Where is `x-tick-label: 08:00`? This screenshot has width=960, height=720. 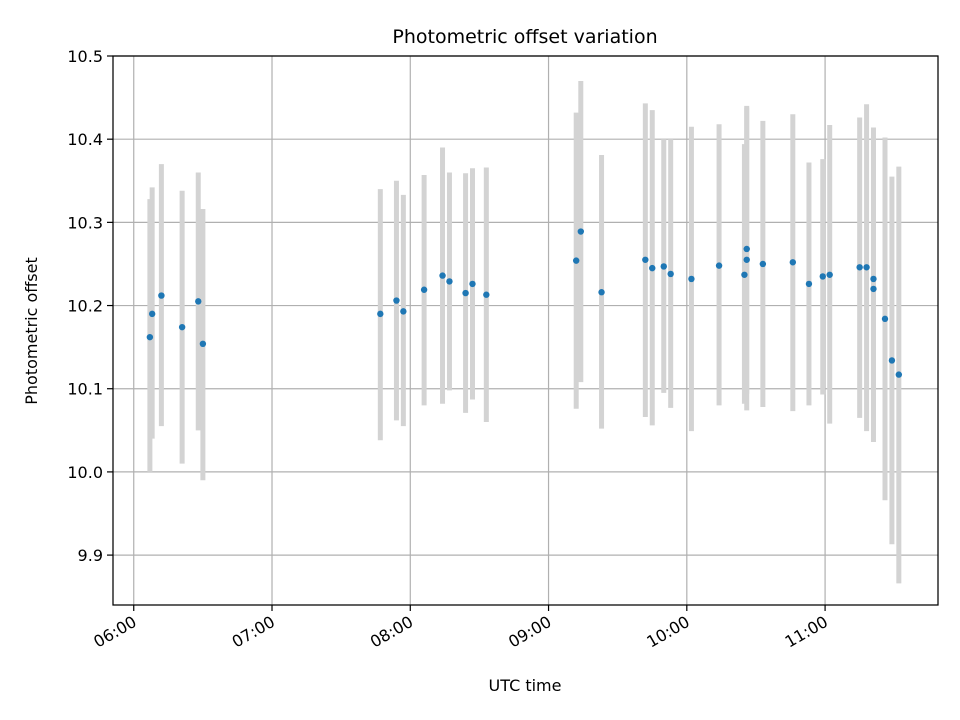 x-tick-label: 08:00 is located at coordinates (391, 632).